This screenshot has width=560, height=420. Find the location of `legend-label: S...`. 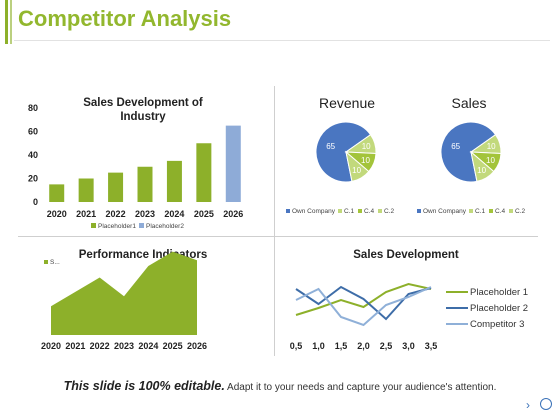

legend-label: S... is located at coordinates (55, 262).